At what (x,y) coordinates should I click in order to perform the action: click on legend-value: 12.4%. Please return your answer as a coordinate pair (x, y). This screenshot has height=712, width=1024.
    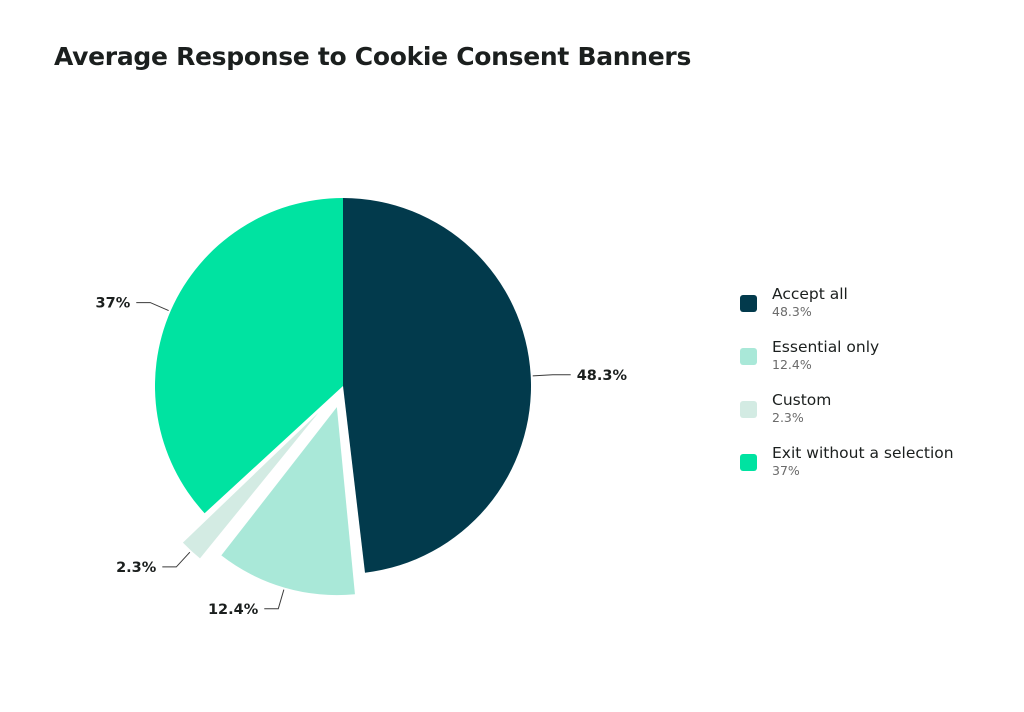
    Looking at the image, I should click on (792, 364).